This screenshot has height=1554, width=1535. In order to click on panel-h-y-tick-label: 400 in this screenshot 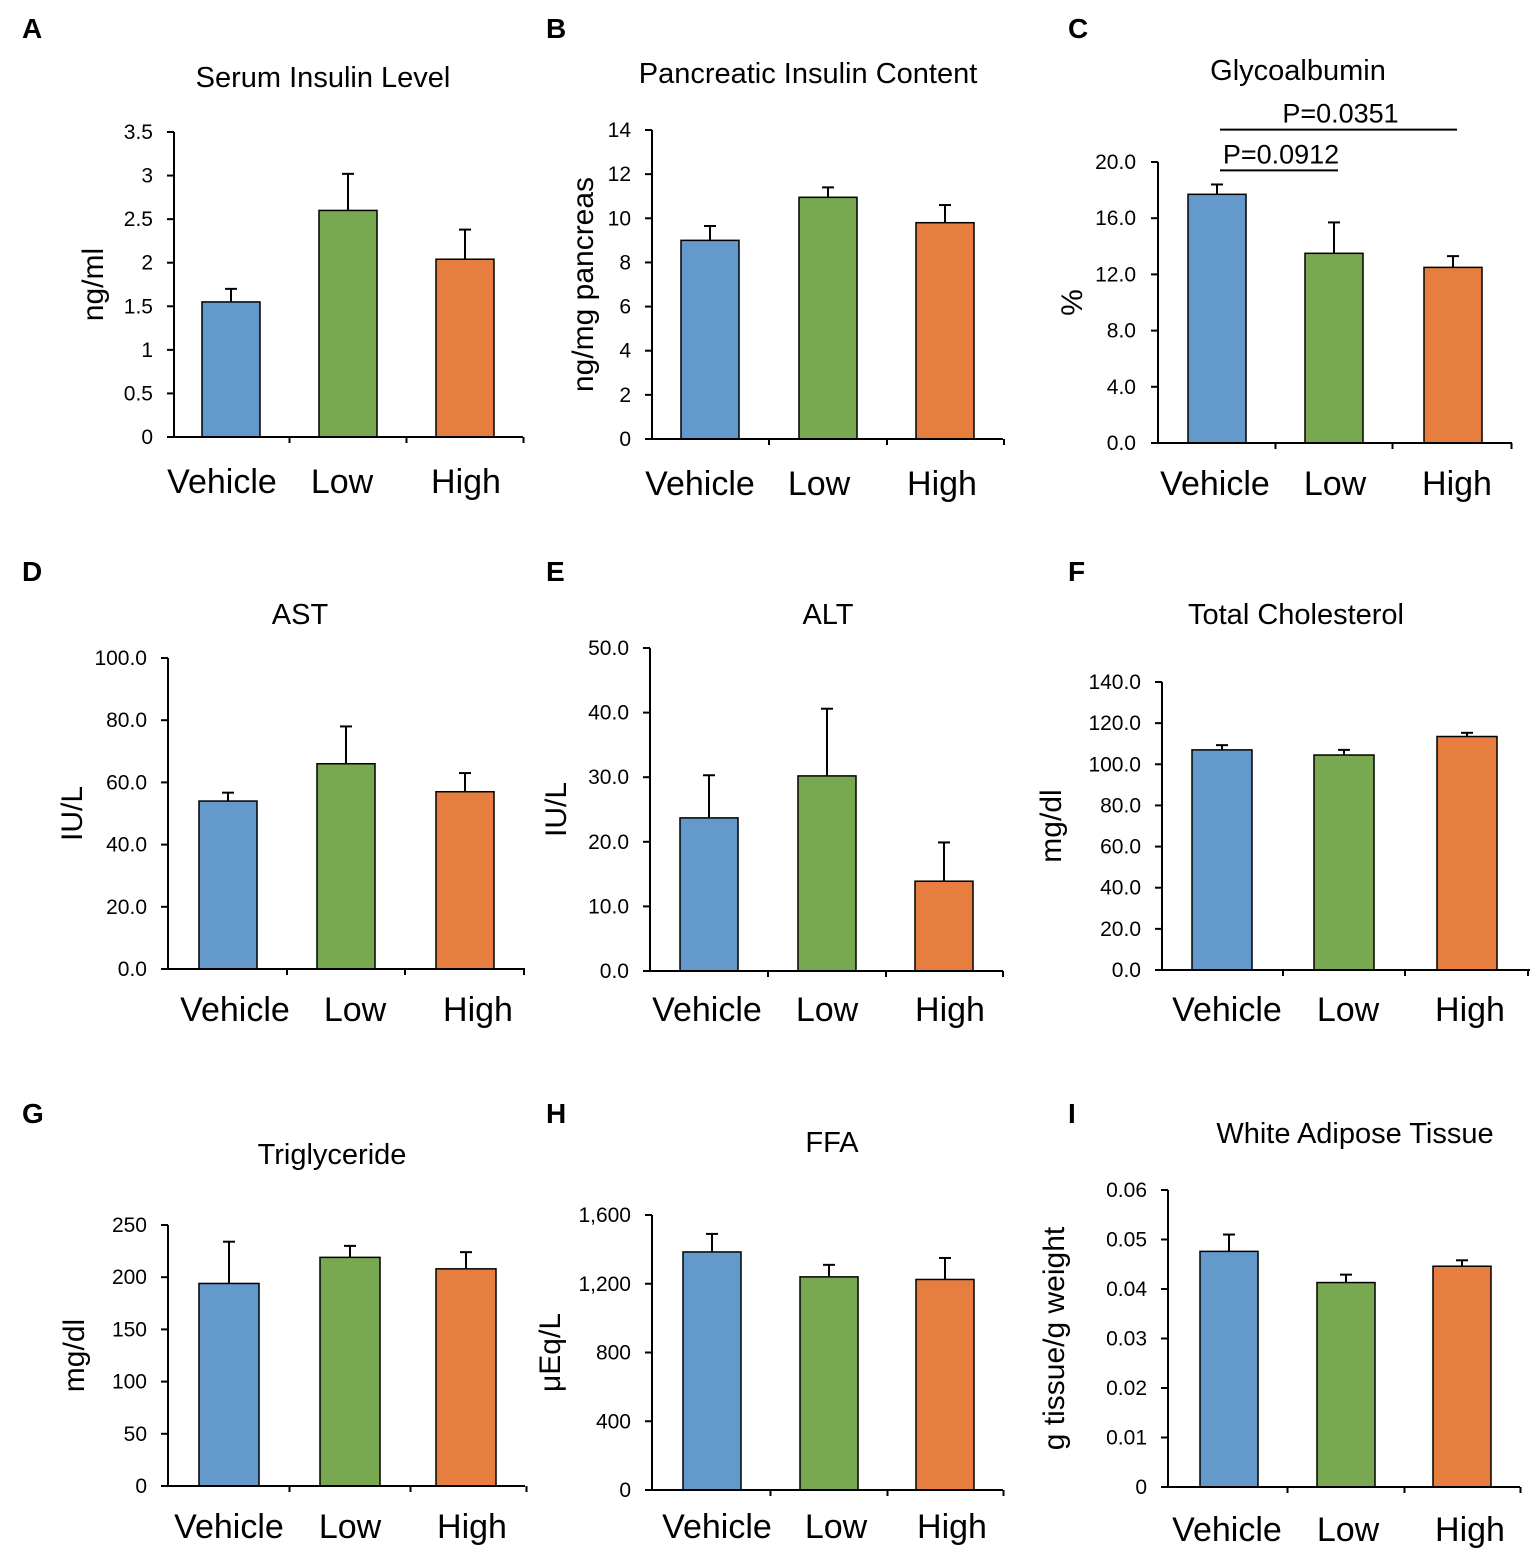, I will do `click(613, 1421)`.